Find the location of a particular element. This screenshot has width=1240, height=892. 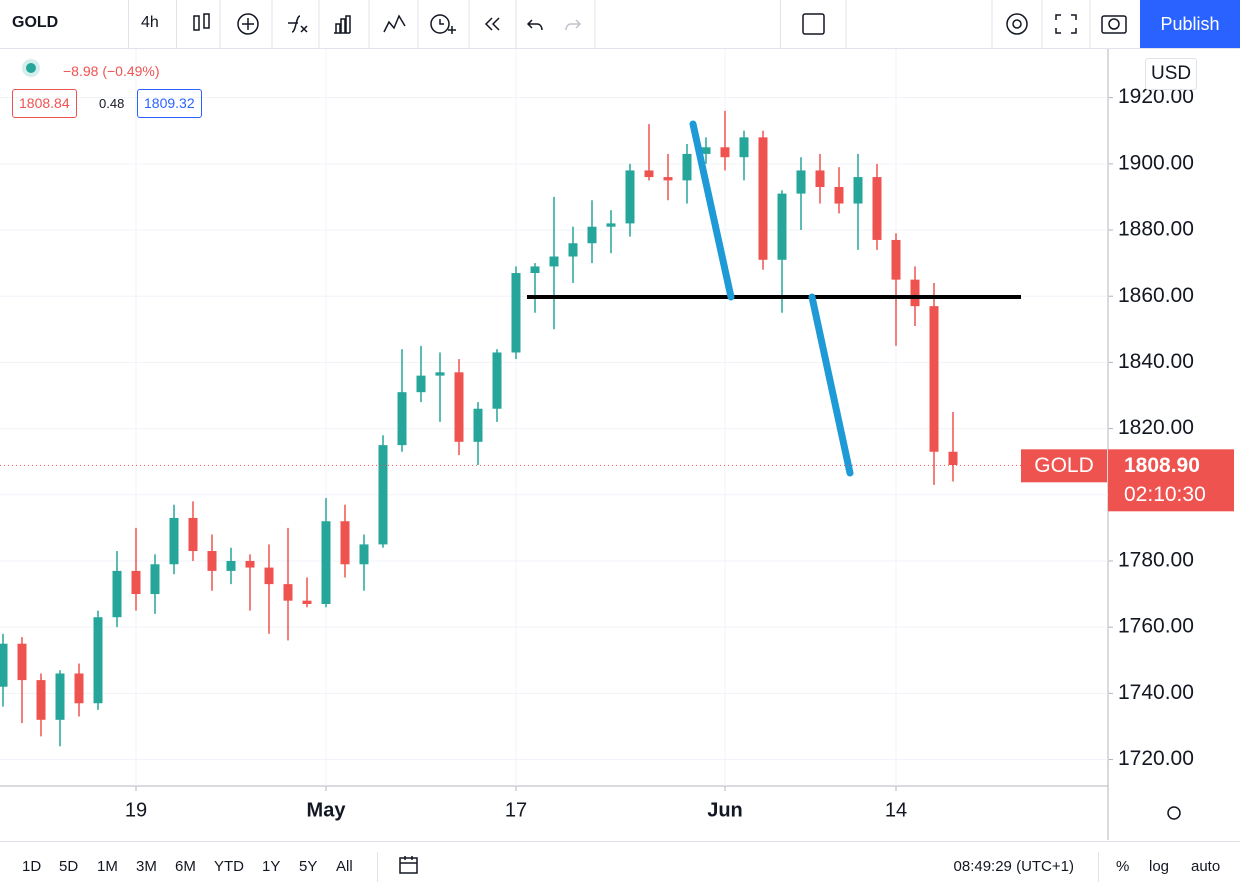

top-toolbar: GOLD 4h Publish is located at coordinates (620, 24).